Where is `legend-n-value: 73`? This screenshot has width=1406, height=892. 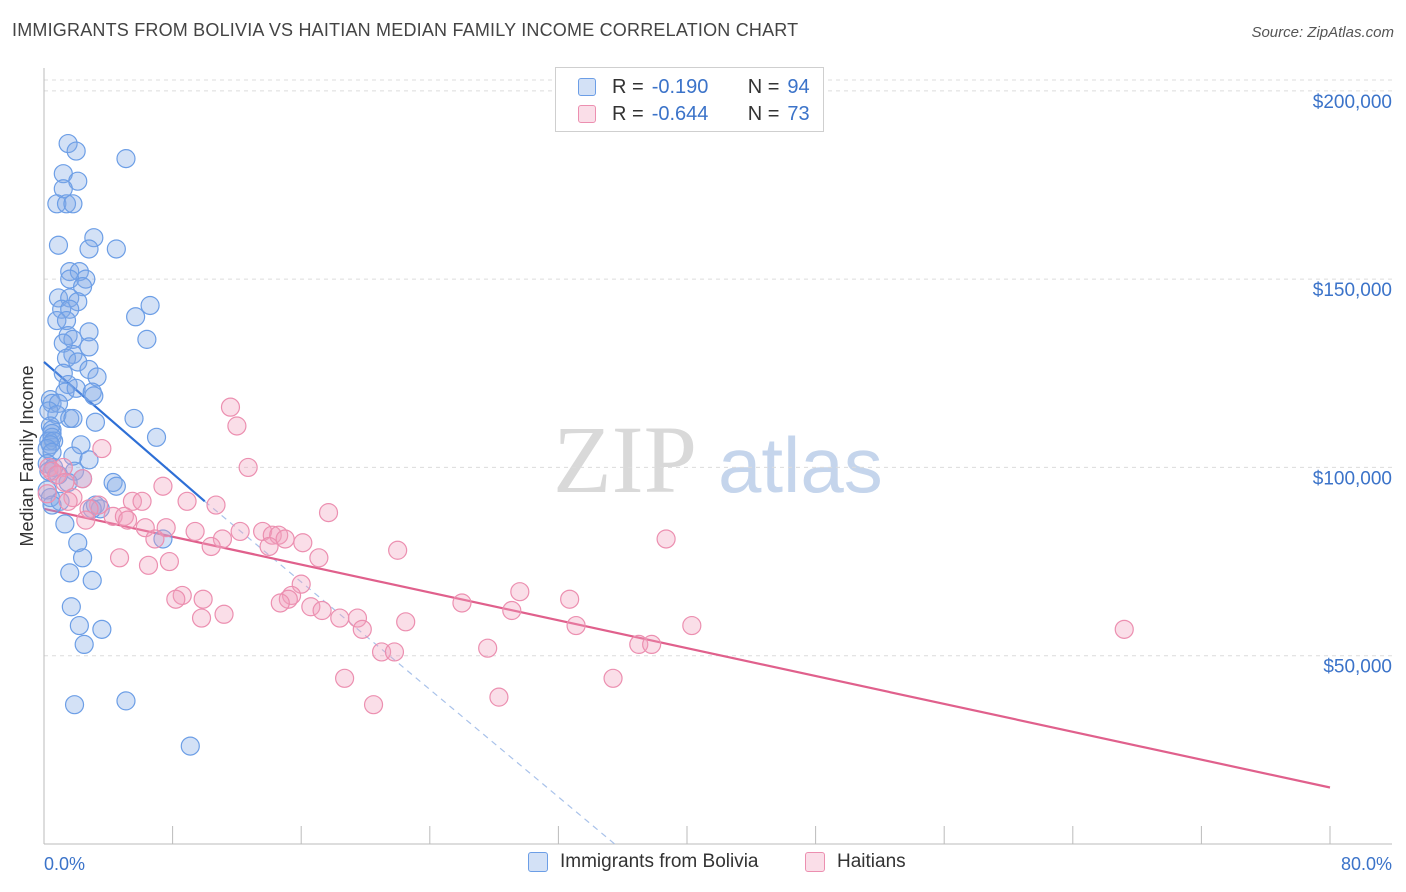 legend-n-value: 73 is located at coordinates (798, 113).